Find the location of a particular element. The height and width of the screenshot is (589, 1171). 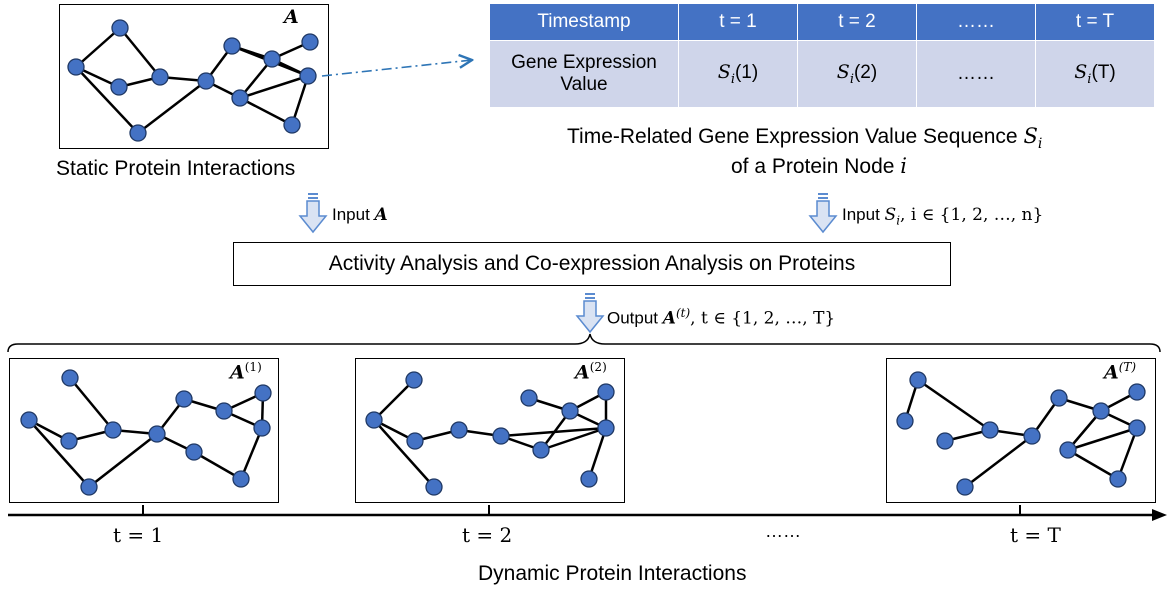

input-right-arrow is located at coordinates (823, 213).